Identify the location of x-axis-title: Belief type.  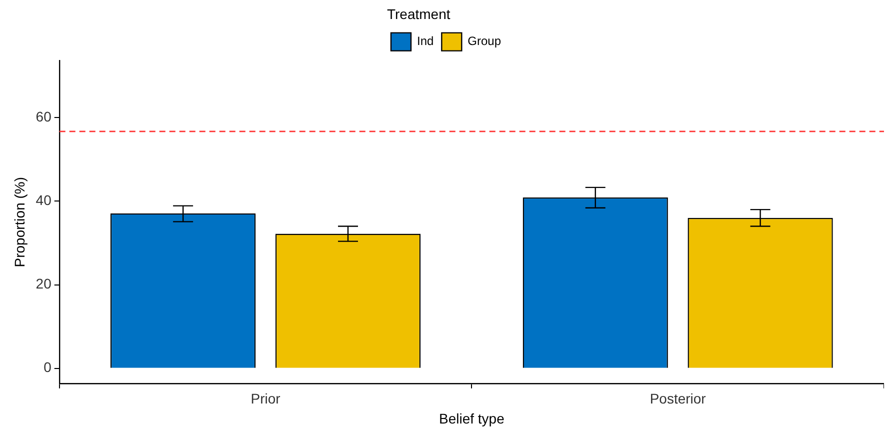
(472, 418).